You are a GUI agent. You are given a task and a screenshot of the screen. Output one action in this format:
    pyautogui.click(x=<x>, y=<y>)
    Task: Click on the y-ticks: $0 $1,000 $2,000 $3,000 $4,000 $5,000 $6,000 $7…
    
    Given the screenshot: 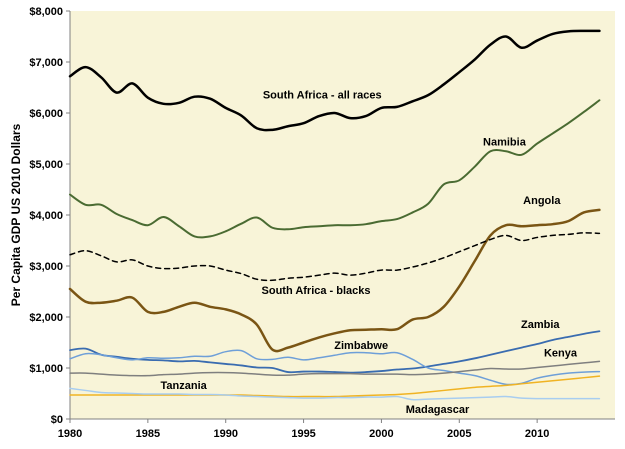 What is the action you would take?
    pyautogui.click(x=49, y=216)
    